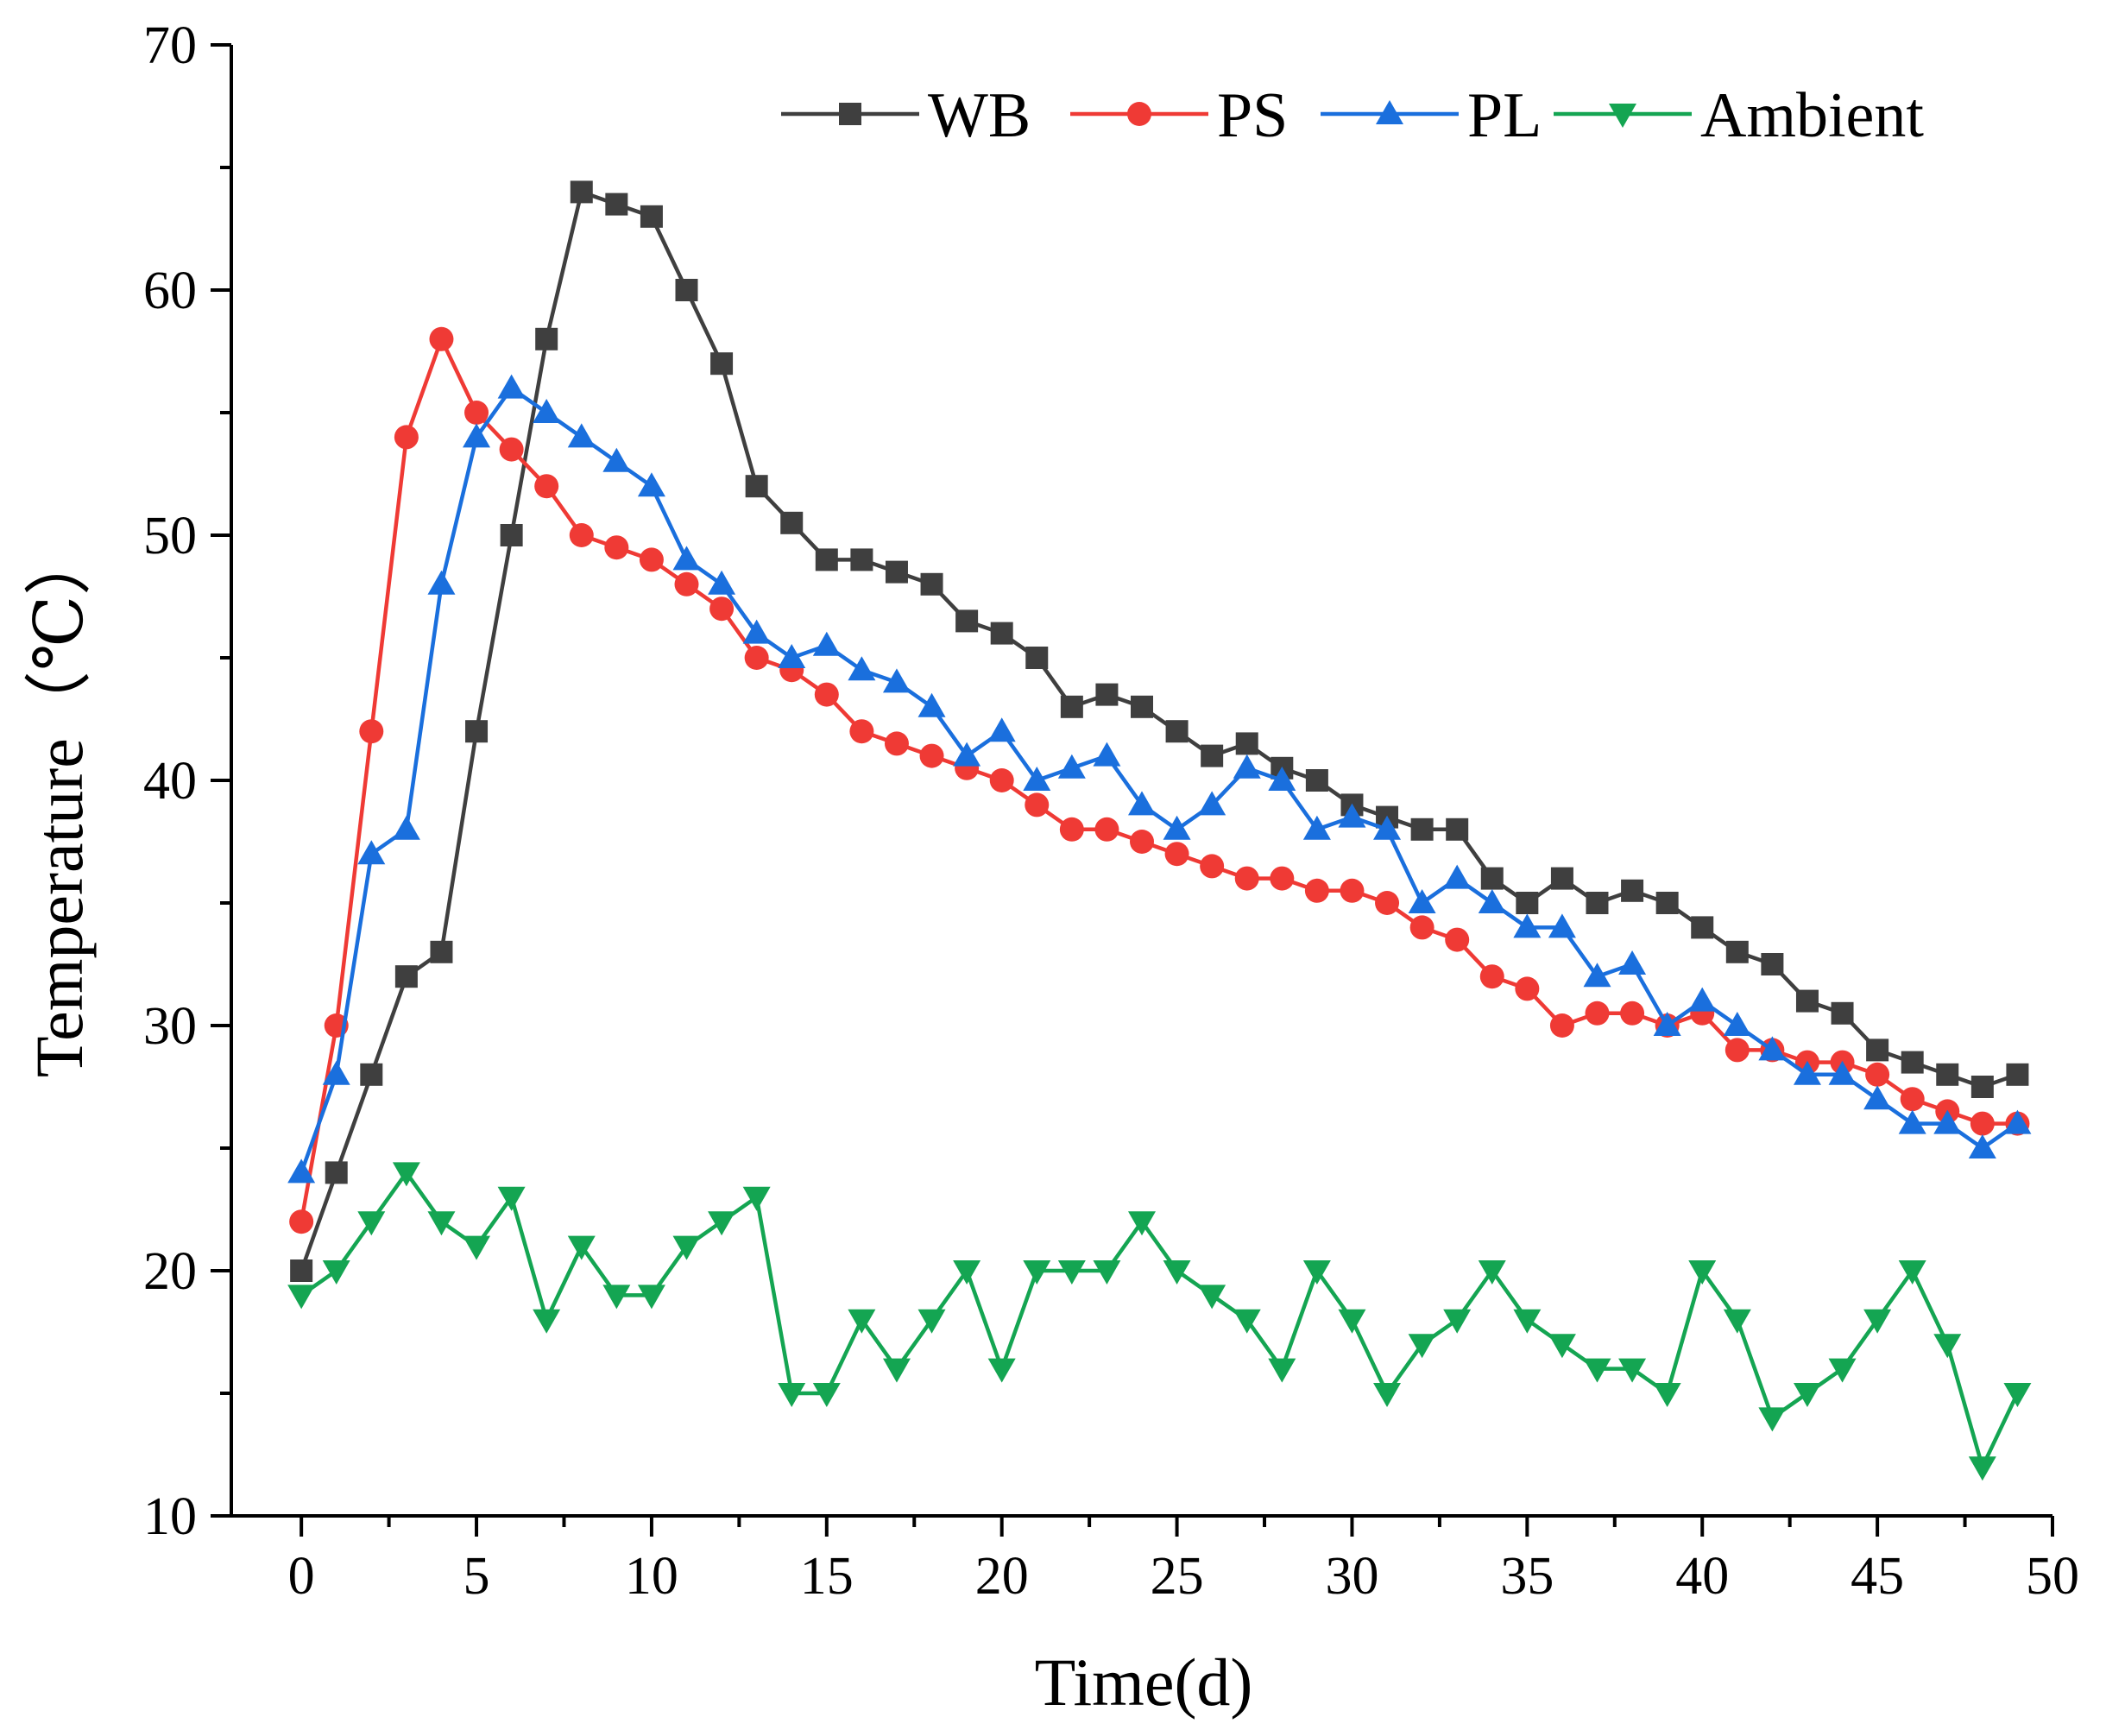  I want to click on y-tick-label: 40, so click(170, 781).